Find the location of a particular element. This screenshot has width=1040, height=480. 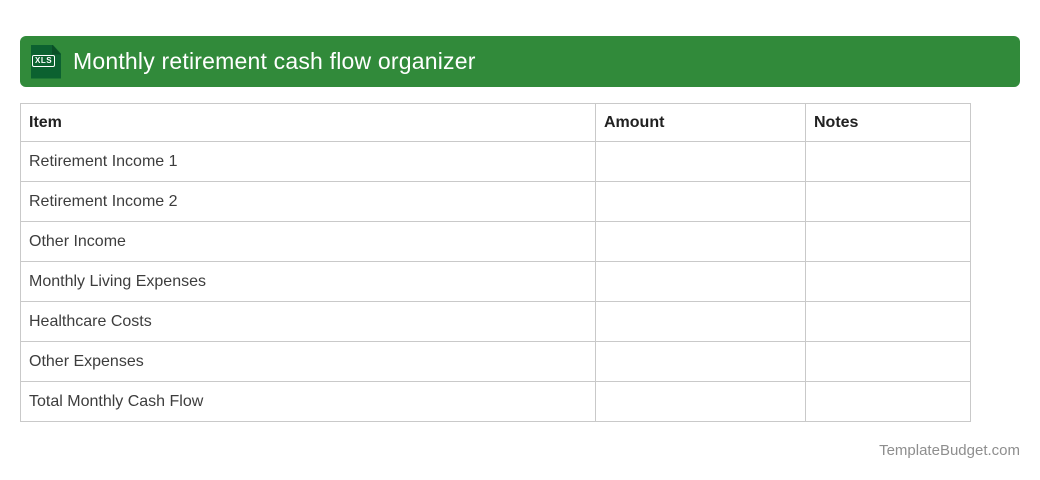

item-cell: Other Income is located at coordinates (308, 241).